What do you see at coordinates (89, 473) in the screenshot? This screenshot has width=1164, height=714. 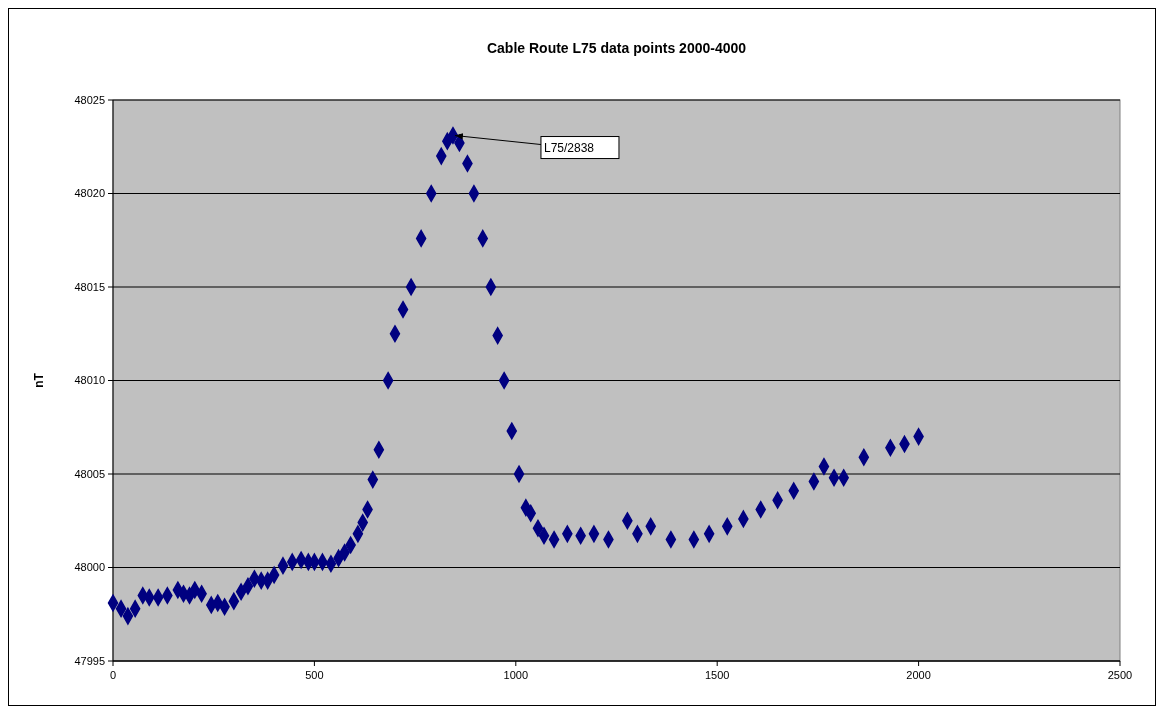 I see `y-tick-label: 48005` at bounding box center [89, 473].